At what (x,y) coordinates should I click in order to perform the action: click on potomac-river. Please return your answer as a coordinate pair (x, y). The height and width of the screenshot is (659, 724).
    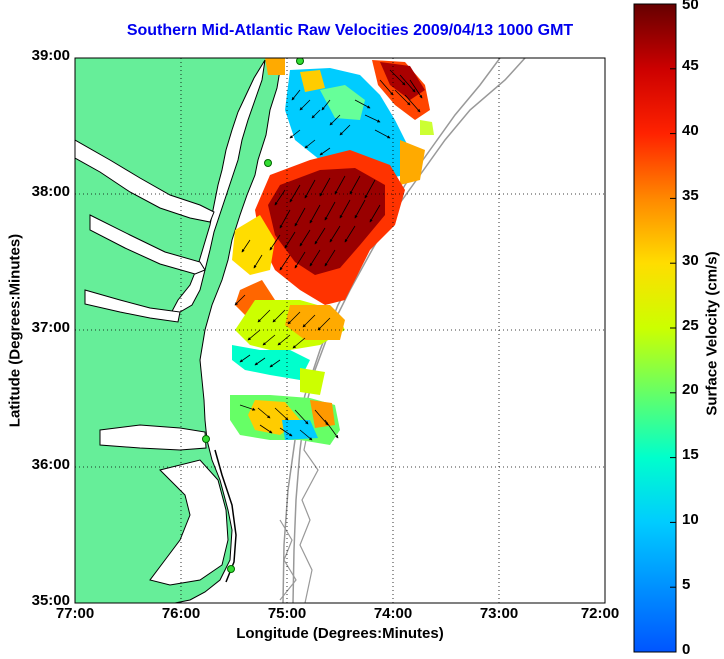
    Looking at the image, I should click on (145, 181).